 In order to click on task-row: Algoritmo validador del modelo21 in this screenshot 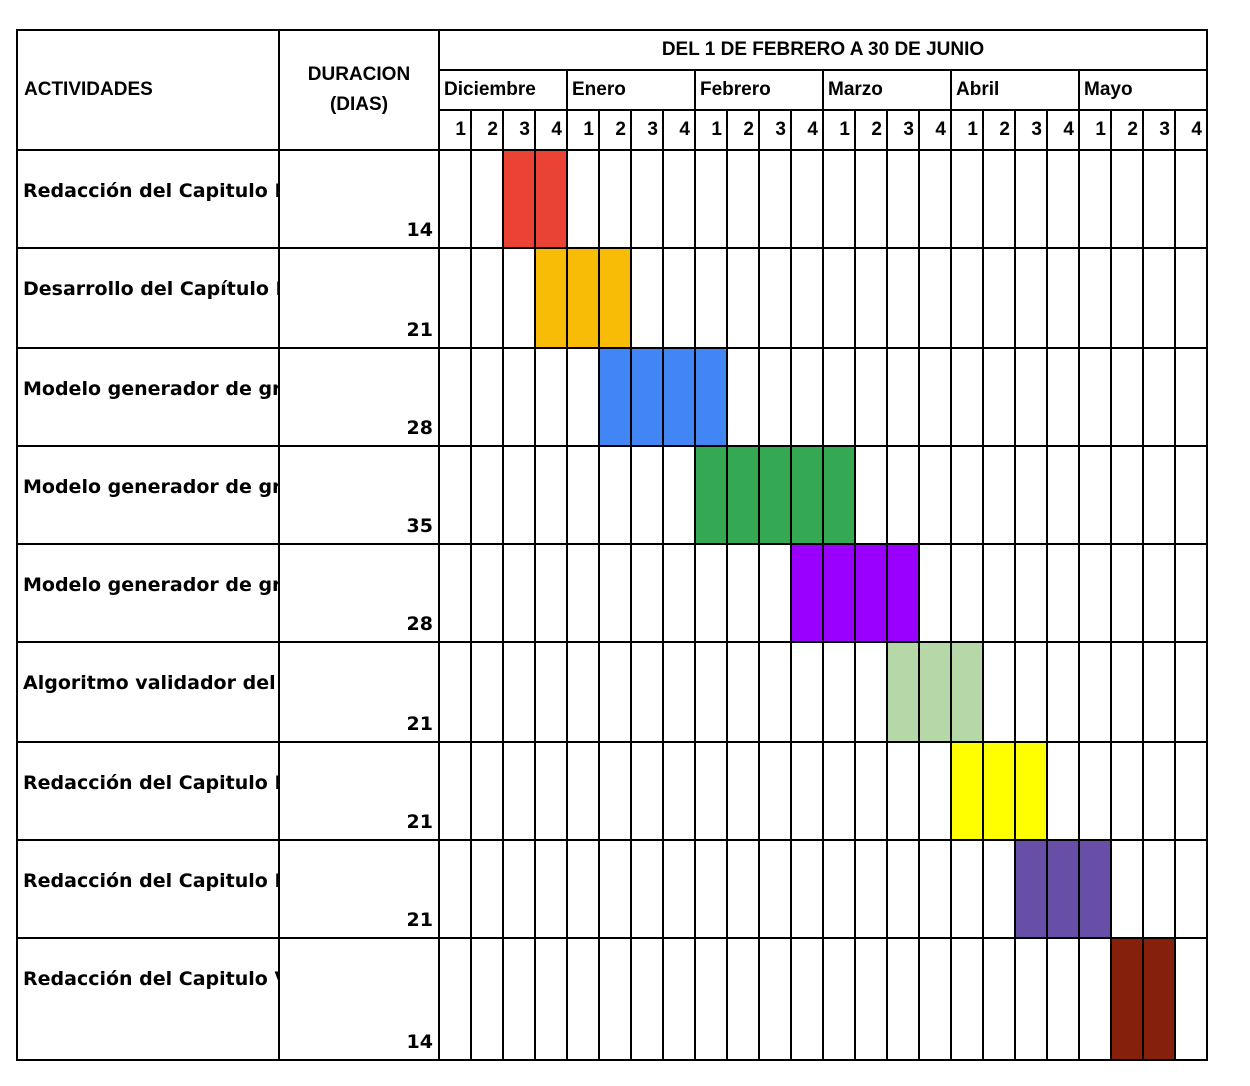, I will do `click(612, 692)`.